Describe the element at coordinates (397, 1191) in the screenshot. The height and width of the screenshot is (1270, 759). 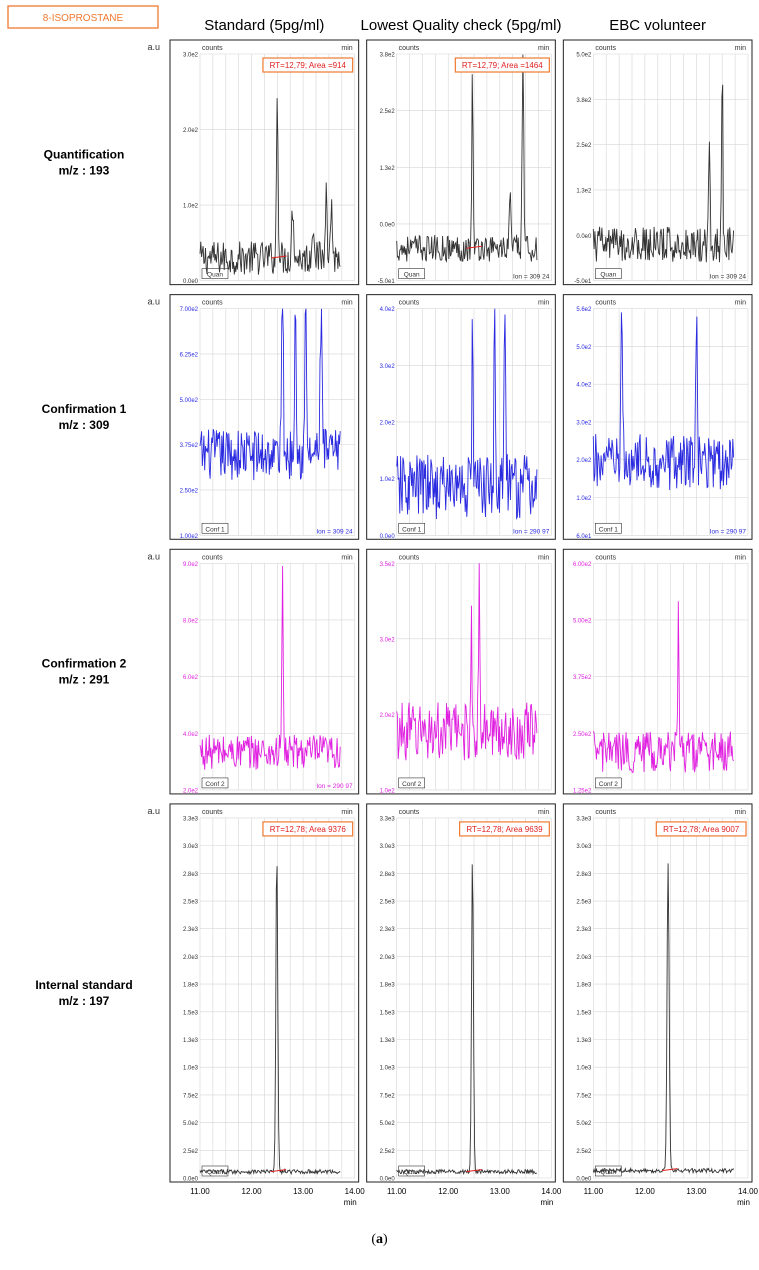
I see `xtick-label: 11.00` at that location.